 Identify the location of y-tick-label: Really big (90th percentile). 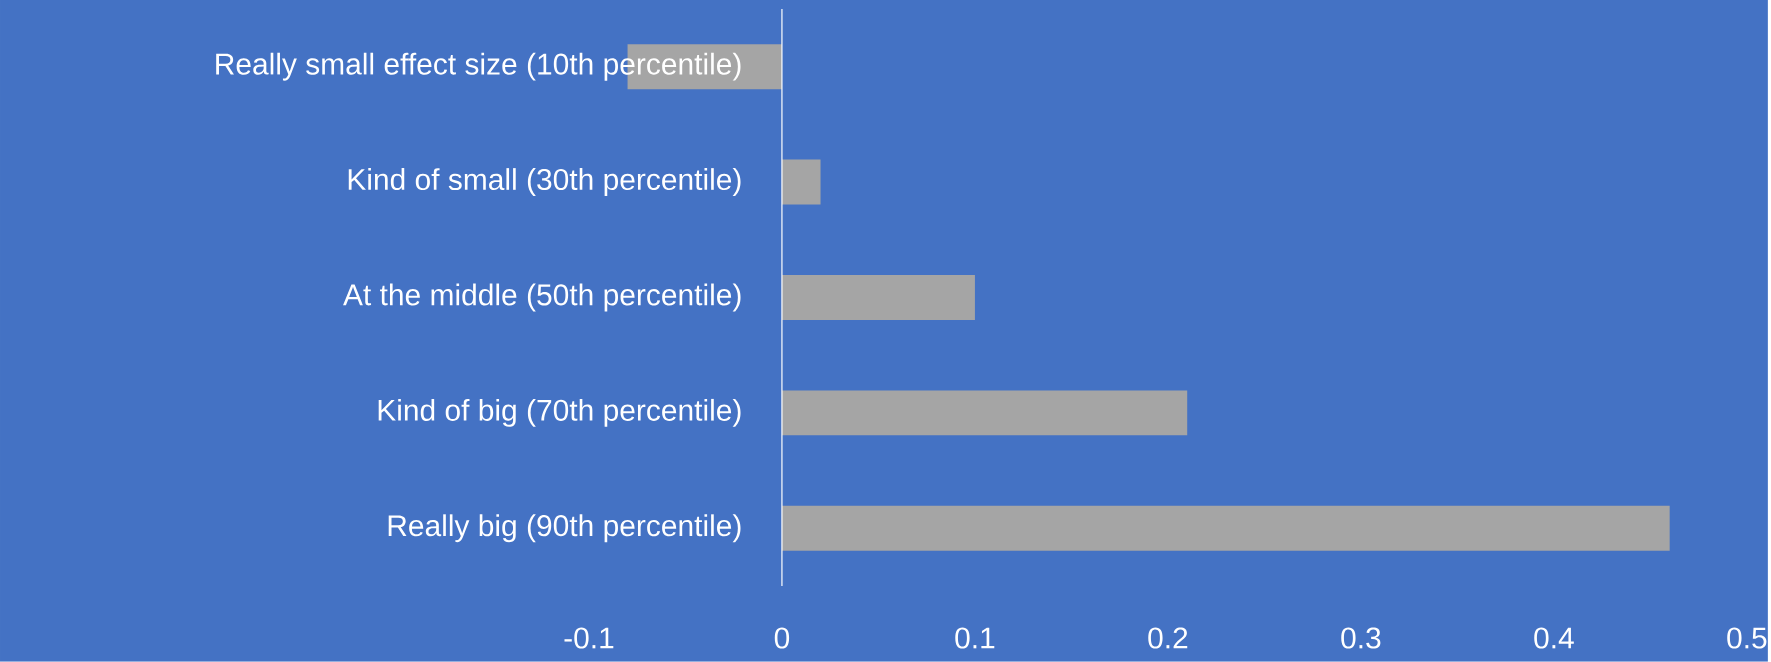
(564, 528).